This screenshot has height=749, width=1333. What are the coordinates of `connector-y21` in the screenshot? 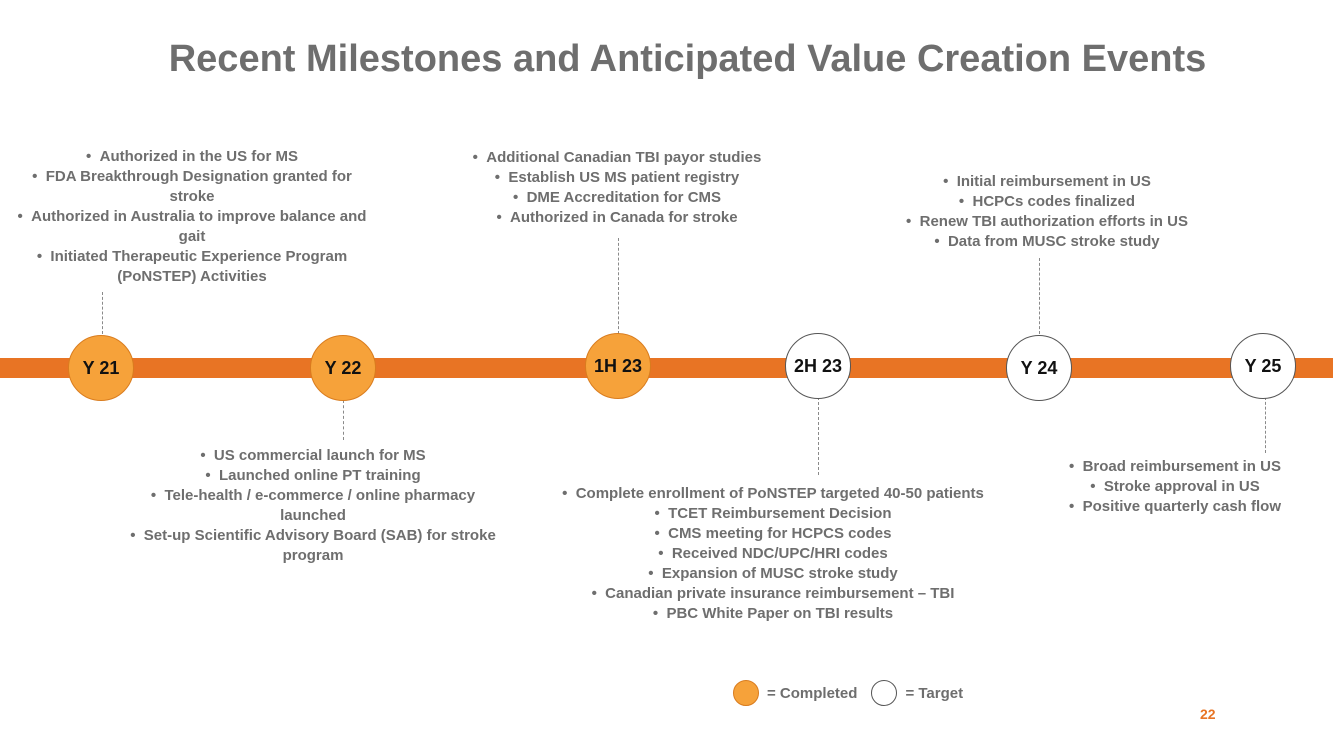 It's located at (102, 313).